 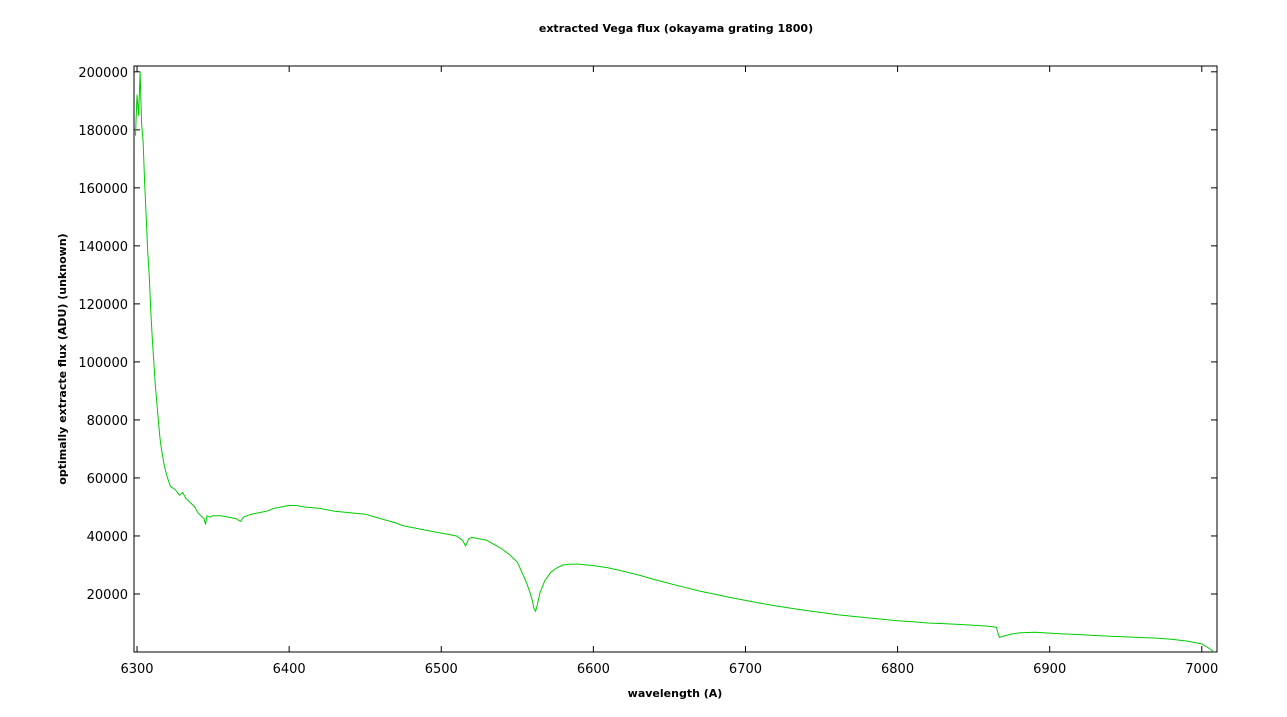 I want to click on y-tick-label: 40000, so click(x=107, y=537).